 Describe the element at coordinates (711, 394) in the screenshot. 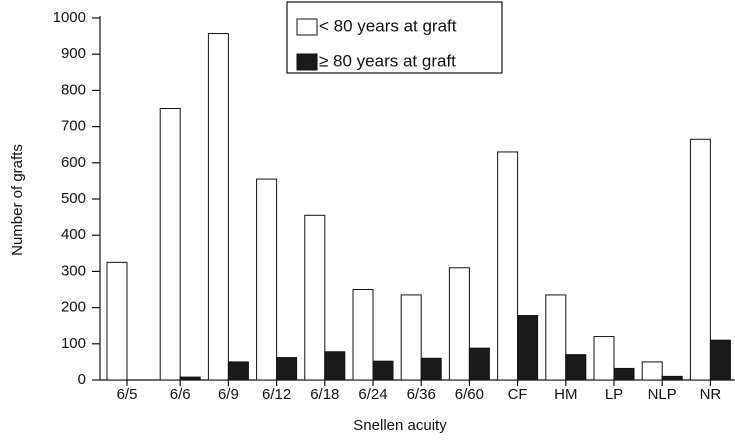

I see `x-tick-label: NR` at that location.